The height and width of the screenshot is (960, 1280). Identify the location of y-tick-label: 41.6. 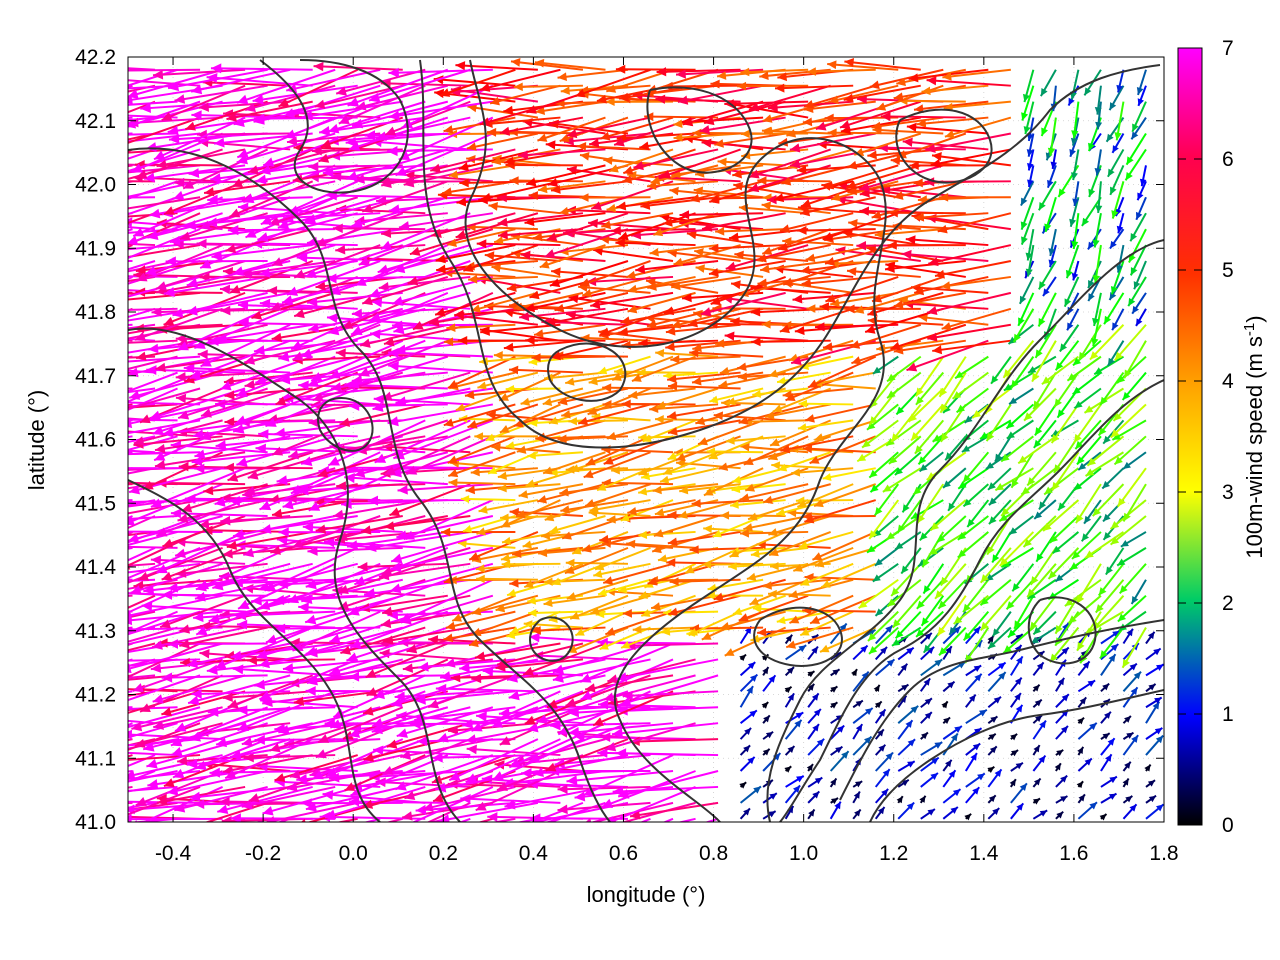
(95, 440).